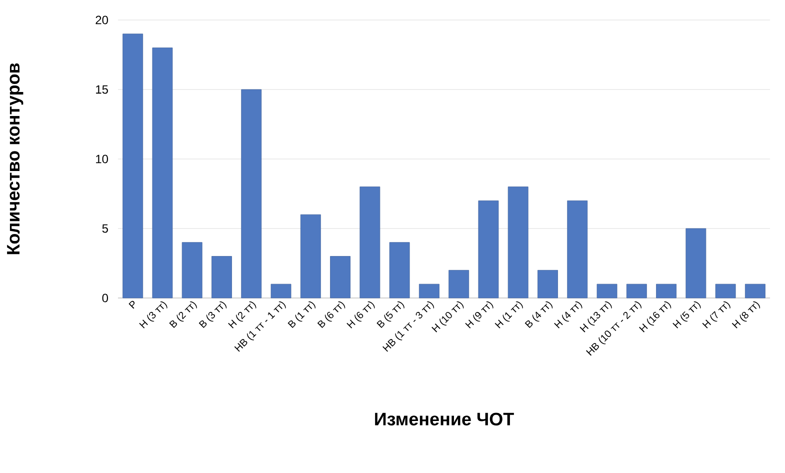  I want to click on y-tick-label: 0, so click(105, 298).